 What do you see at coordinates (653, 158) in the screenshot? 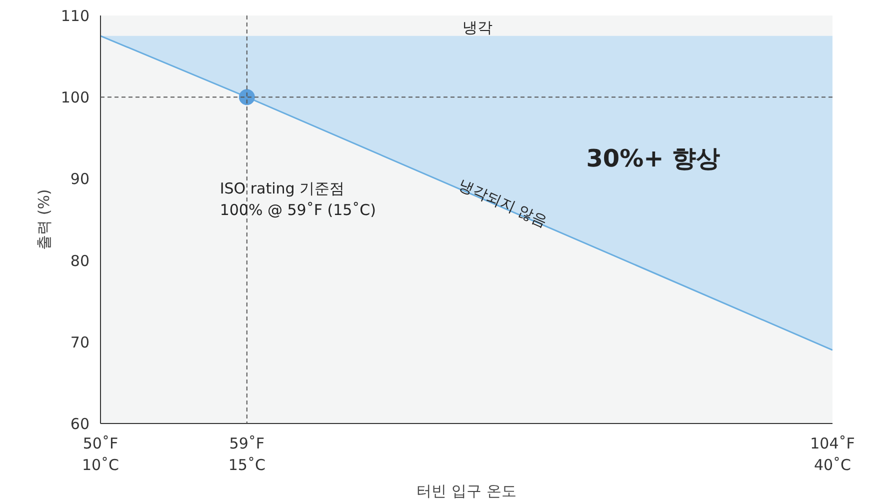
I see `annotation: 30%+ 향상` at bounding box center [653, 158].